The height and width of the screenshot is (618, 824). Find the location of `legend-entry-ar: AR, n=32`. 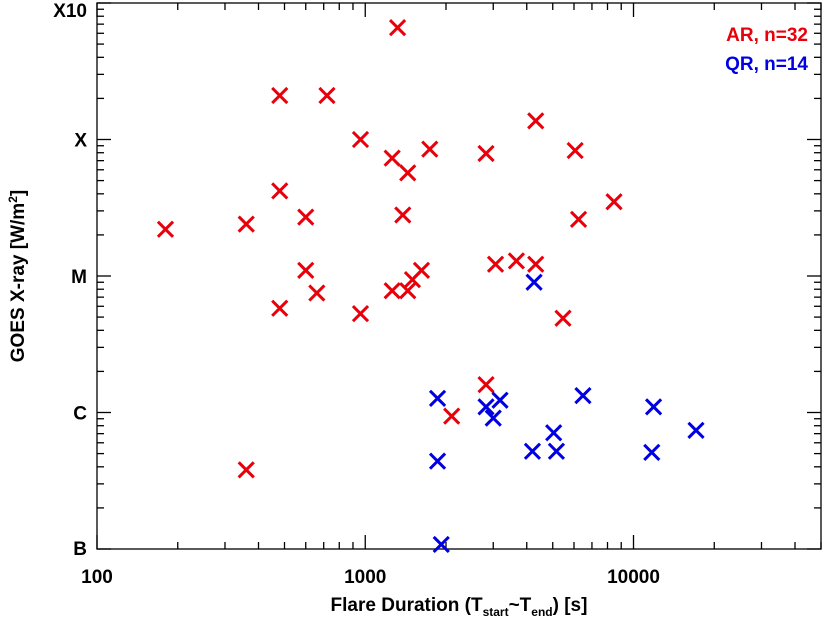

legend-entry-ar: AR, n=32 is located at coordinates (767, 35).